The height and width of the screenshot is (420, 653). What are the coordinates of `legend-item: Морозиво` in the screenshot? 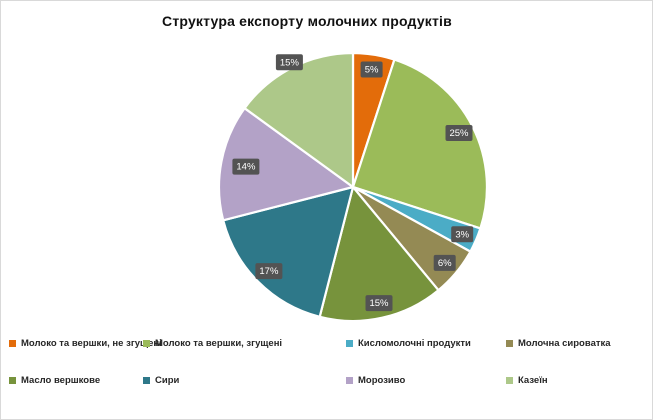 It's located at (375, 380).